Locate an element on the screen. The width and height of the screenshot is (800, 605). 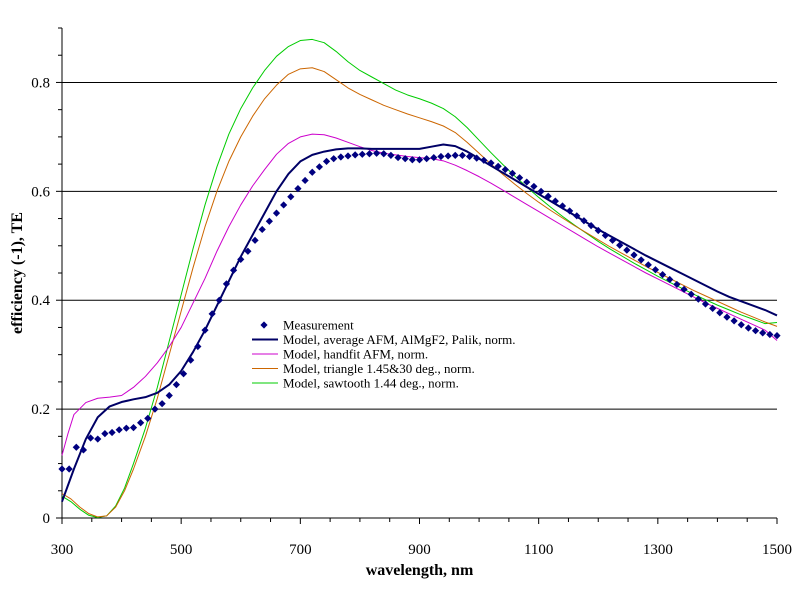
x-tick-label: 700 is located at coordinates (300, 550).